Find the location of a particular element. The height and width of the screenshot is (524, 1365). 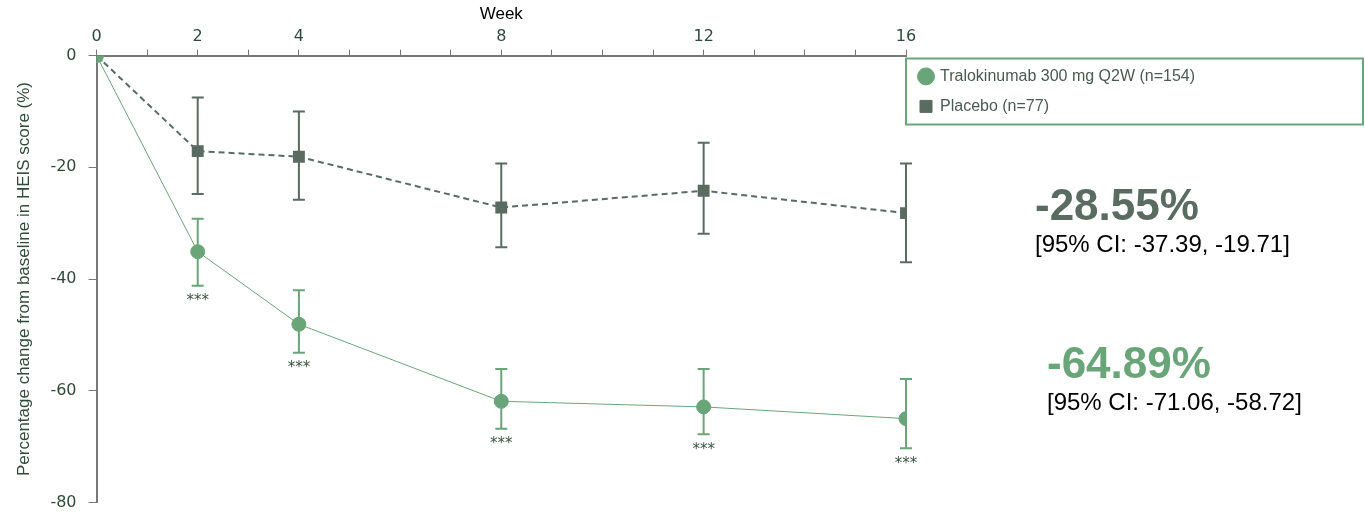

text: -64.89% is located at coordinates (1129, 363).